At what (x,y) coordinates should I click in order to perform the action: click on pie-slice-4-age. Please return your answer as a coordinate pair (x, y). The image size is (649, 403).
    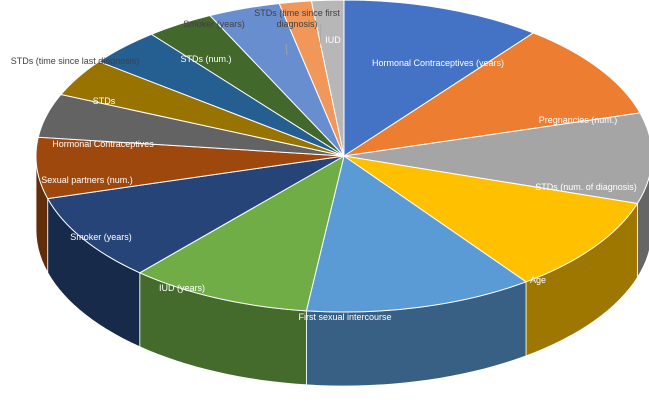
    Looking at the image, I should click on (491, 219).